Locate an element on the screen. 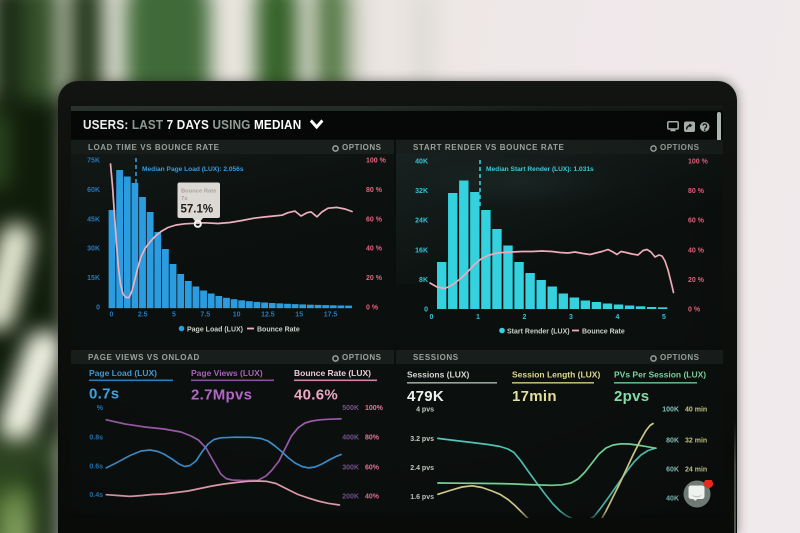 The height and width of the screenshot is (533, 800). svg-text: 7.5 is located at coordinates (205, 315).